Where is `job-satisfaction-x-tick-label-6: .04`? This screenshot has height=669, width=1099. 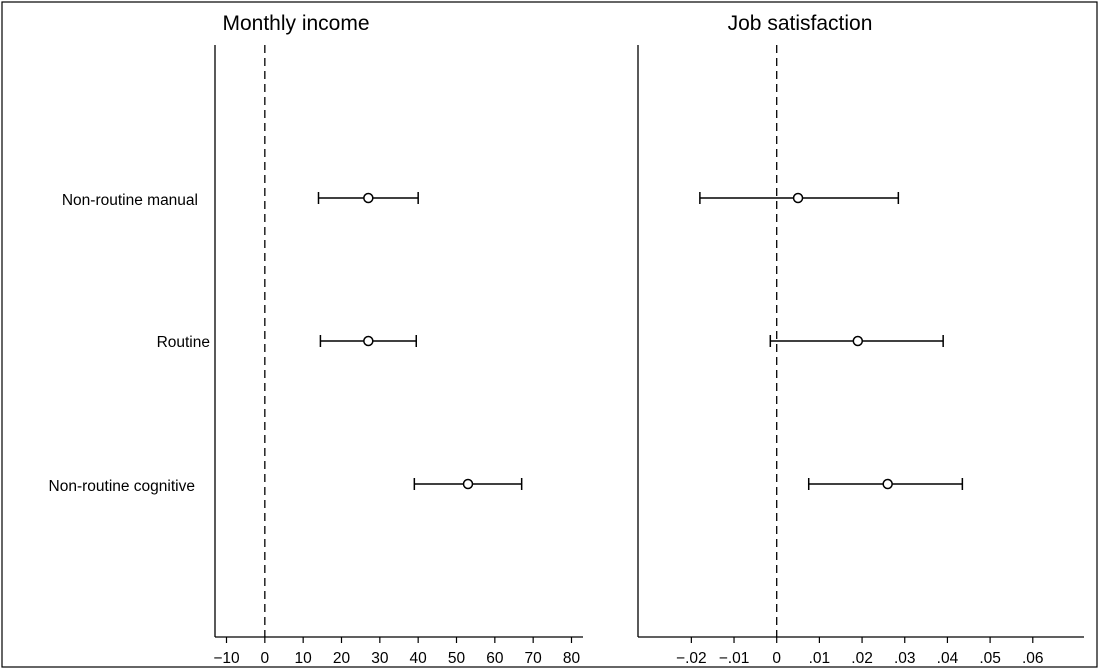
job-satisfaction-x-tick-label-6: .04 is located at coordinates (948, 658).